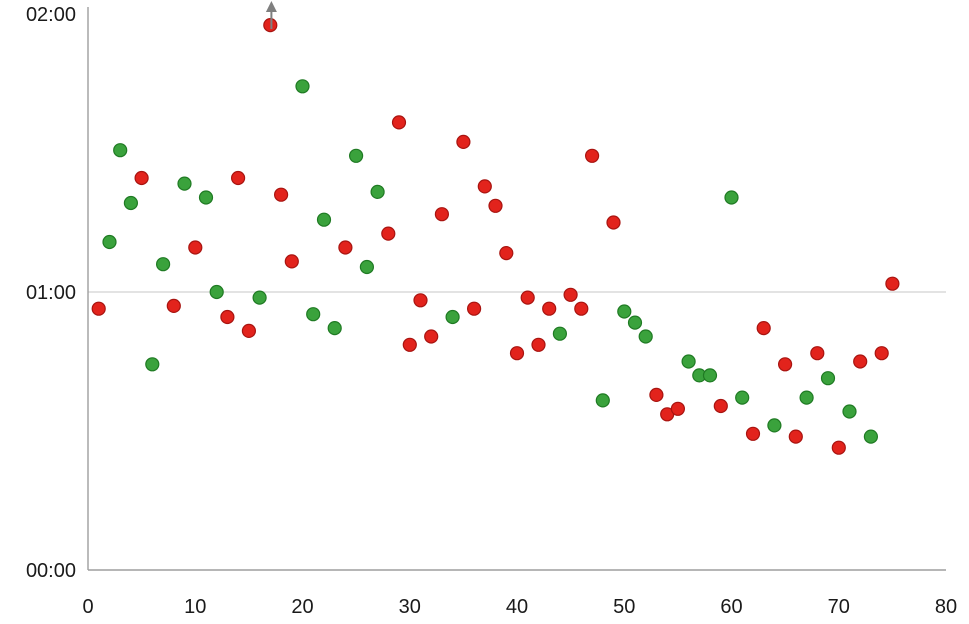 This screenshot has height=624, width=969. I want to click on x-axis-tick-label: 70, so click(839, 607).